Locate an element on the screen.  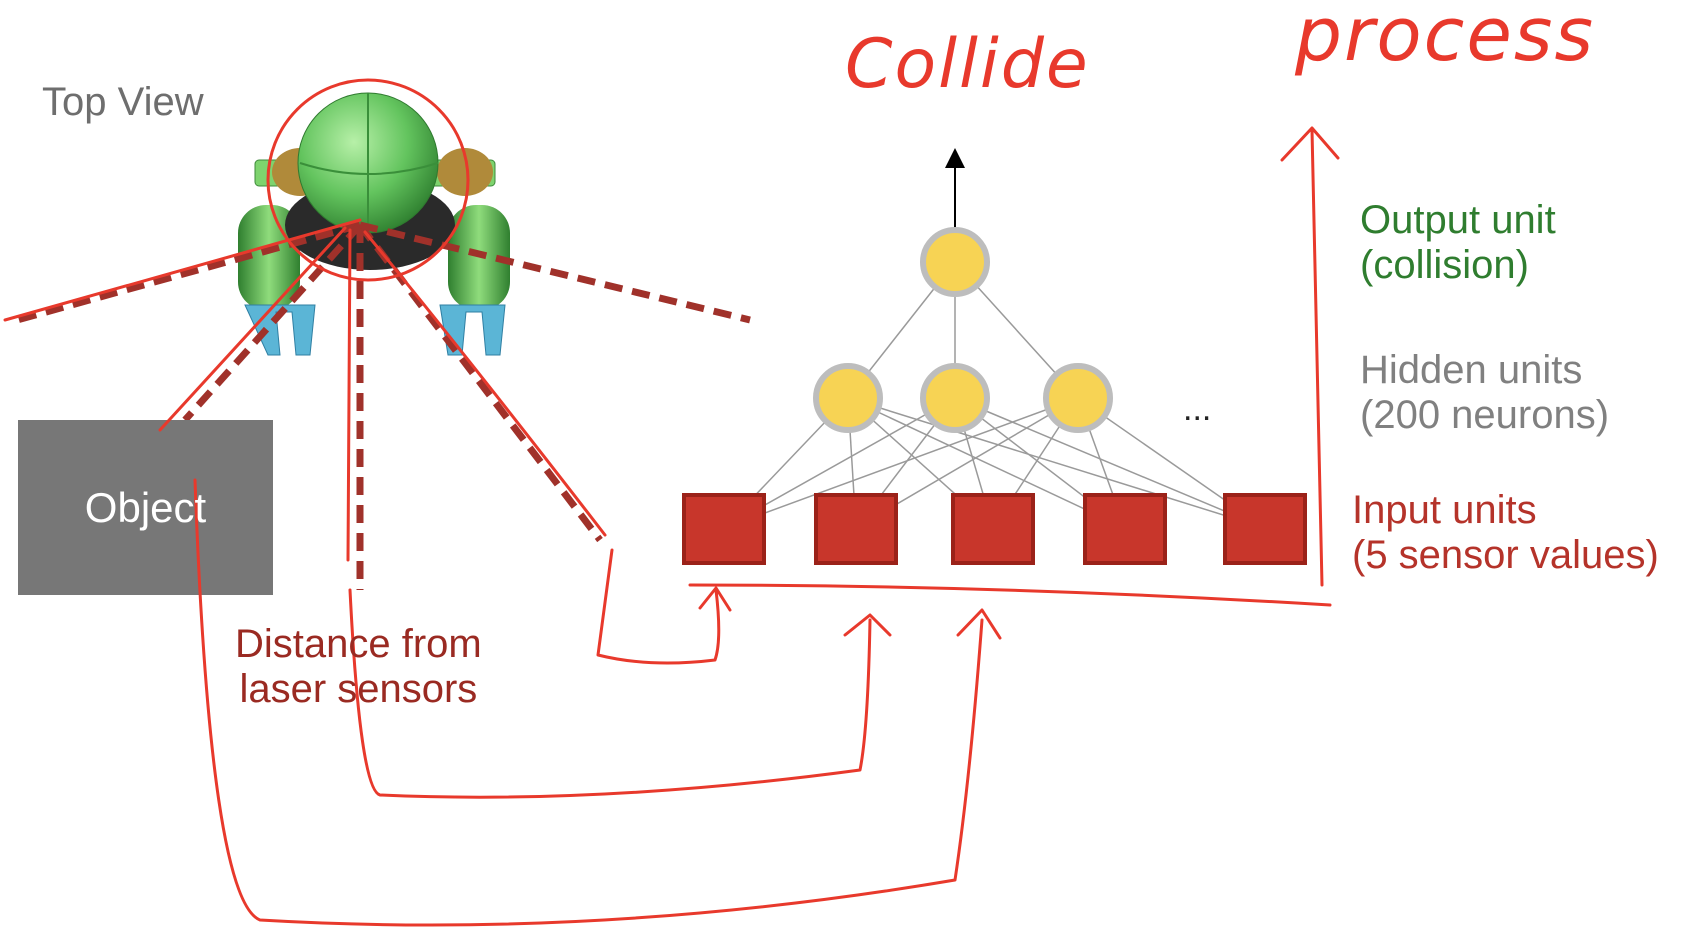
distance-label-line1: Distance from is located at coordinates (358, 644).